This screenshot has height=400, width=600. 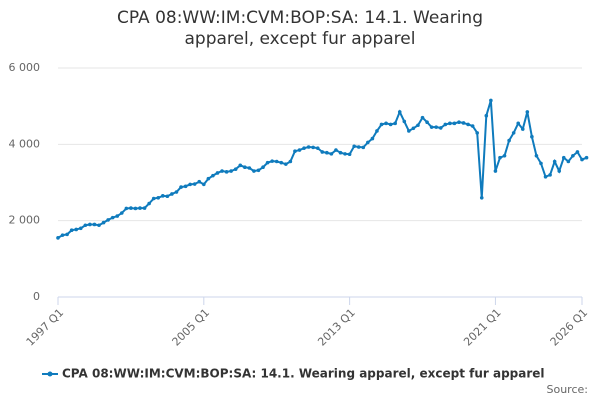 What do you see at coordinates (336, 327) in the screenshot?
I see `x-tick-label: 2013 Q1` at bounding box center [336, 327].